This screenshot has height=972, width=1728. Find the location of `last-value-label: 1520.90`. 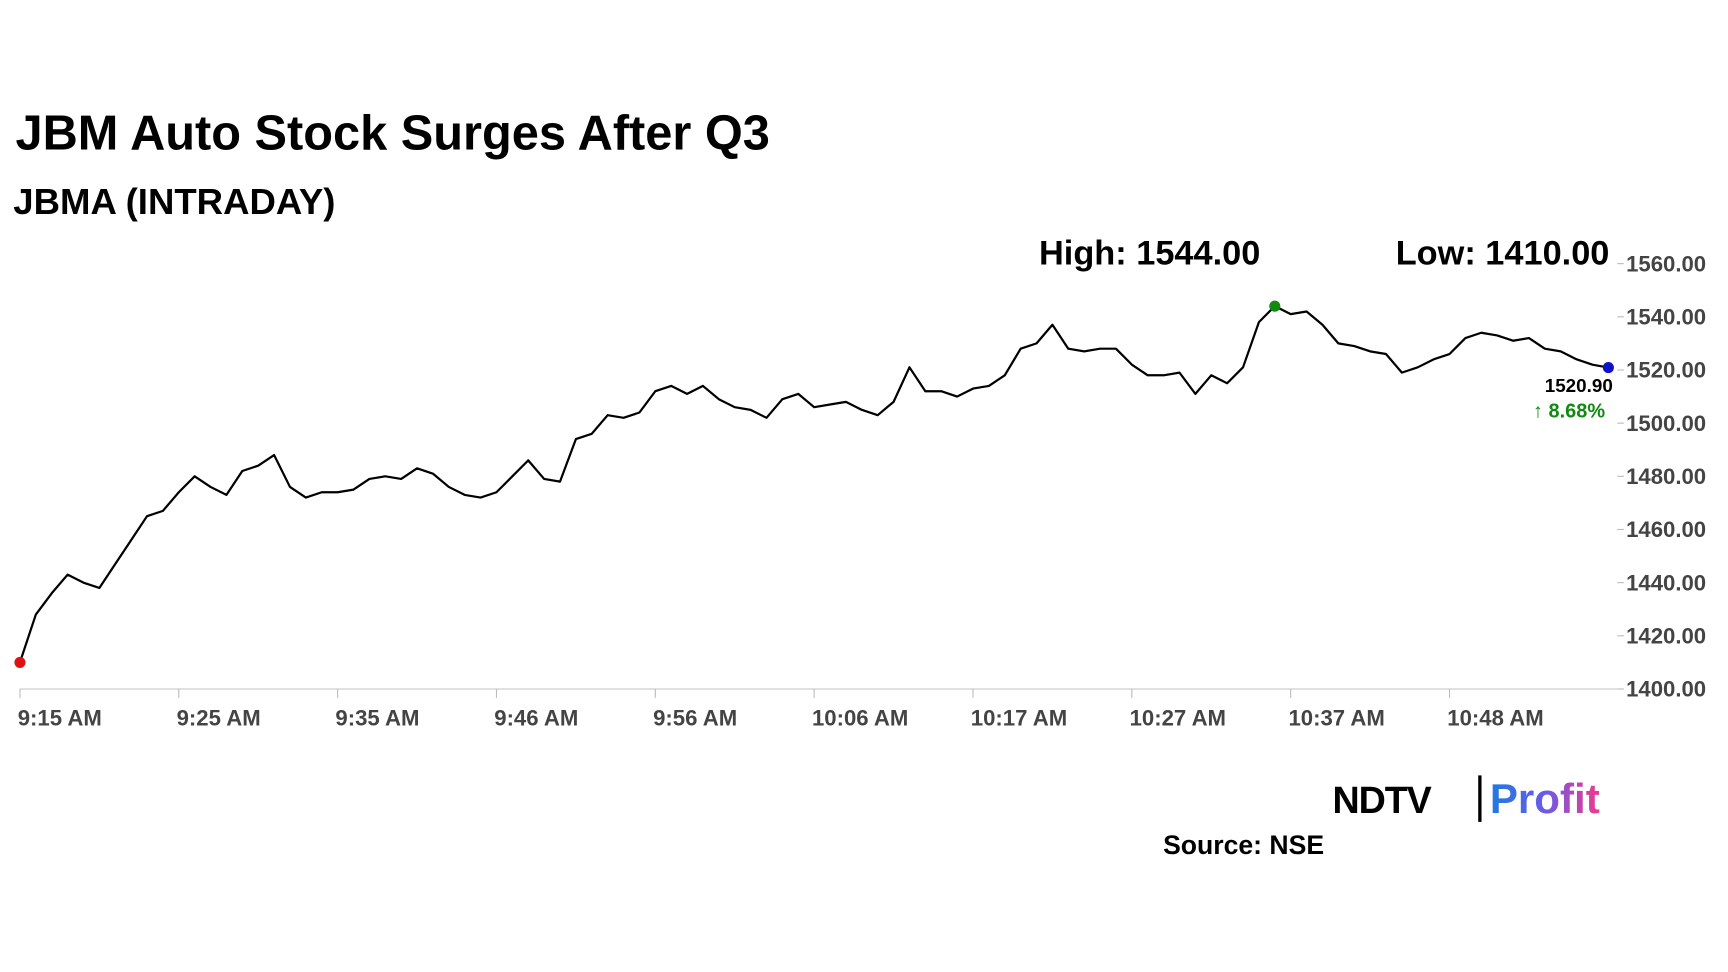

last-value-label: 1520.90 is located at coordinates (1579, 385).